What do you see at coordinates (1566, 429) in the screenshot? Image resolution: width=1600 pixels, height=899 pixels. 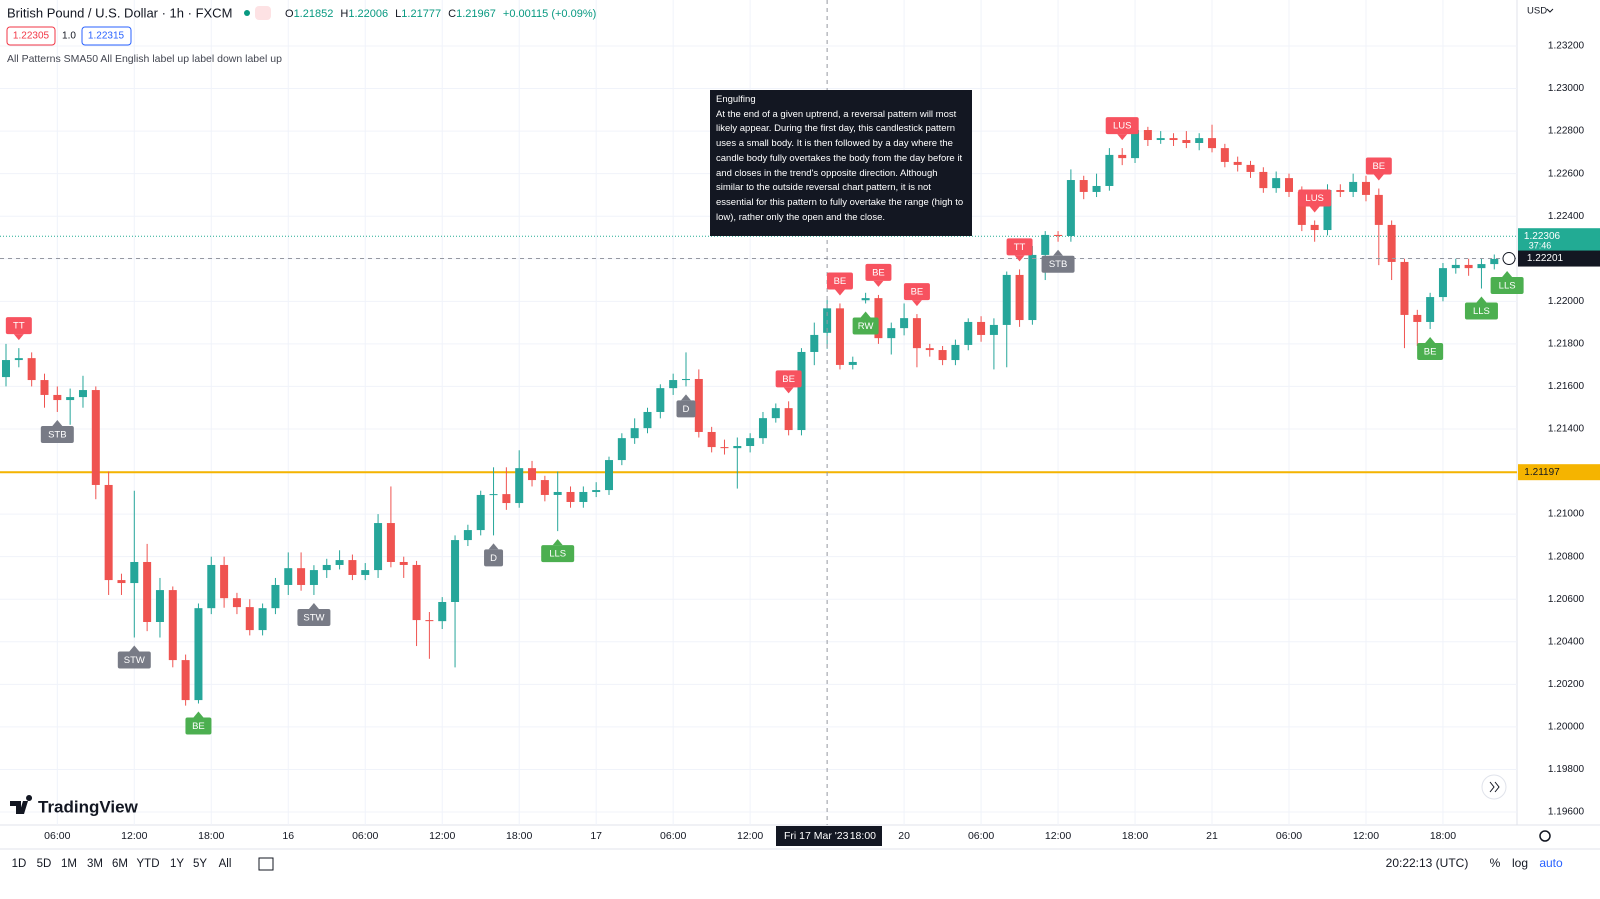 I see `y-tick-label: 1.21400` at bounding box center [1566, 429].